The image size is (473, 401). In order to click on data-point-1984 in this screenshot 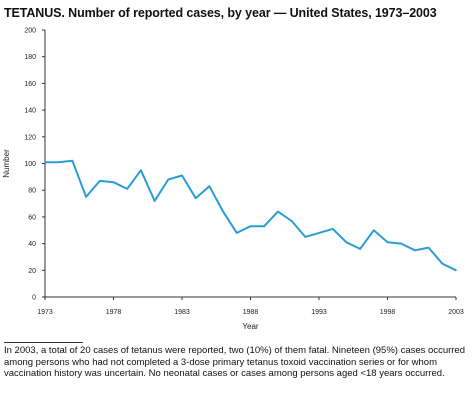, I will do `click(195, 198)`.